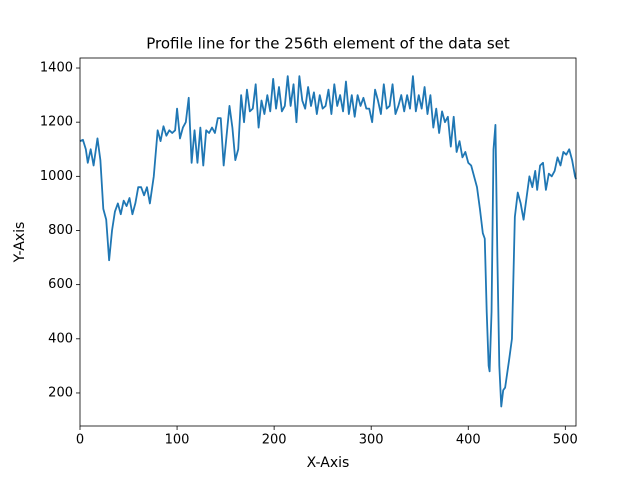  I want to click on y-tick-label: 800, so click(60, 230).